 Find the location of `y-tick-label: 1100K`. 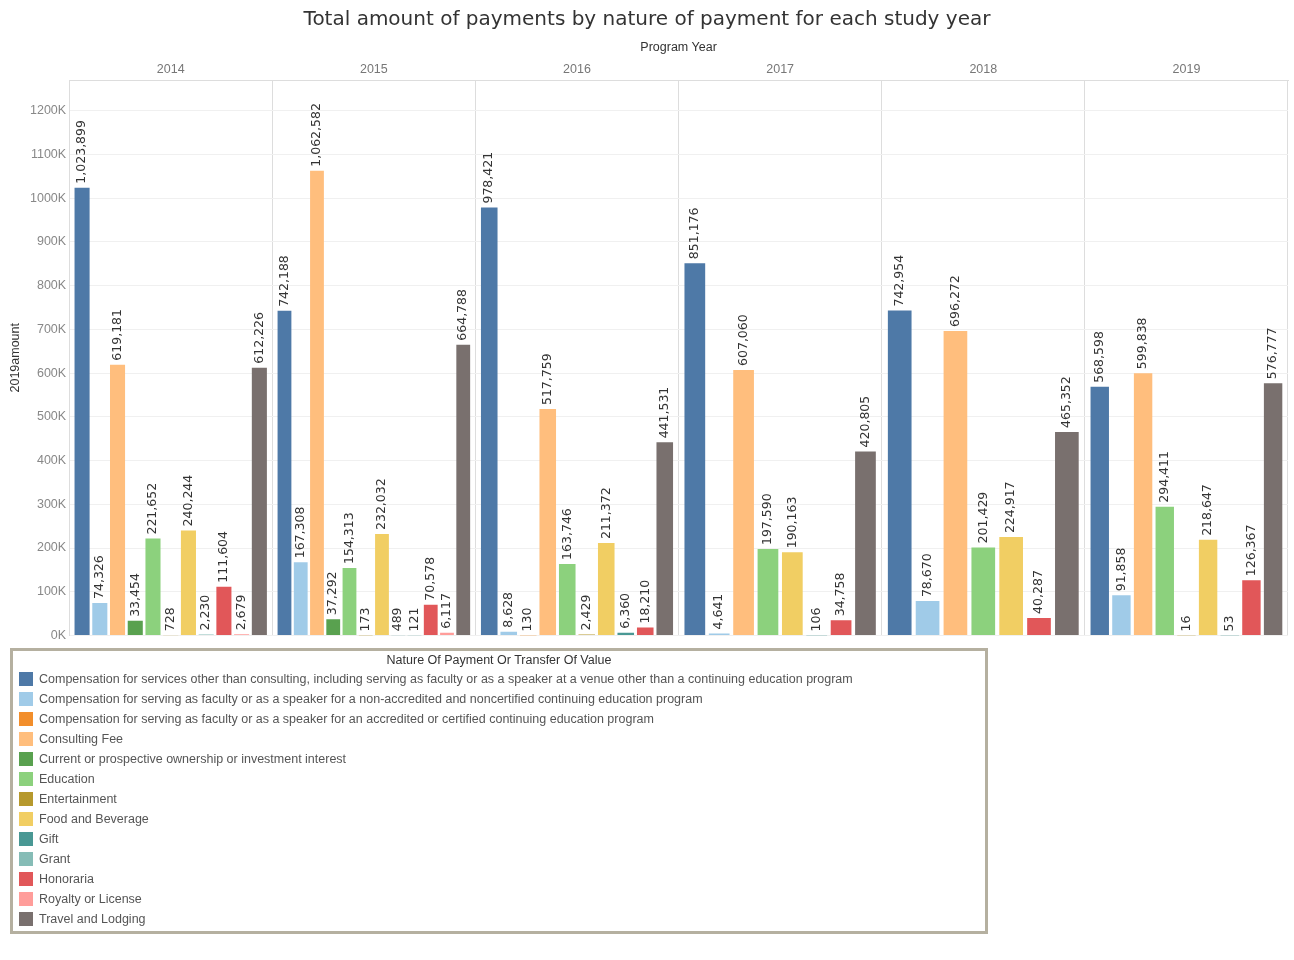

y-tick-label: 1100K is located at coordinates (48, 153).